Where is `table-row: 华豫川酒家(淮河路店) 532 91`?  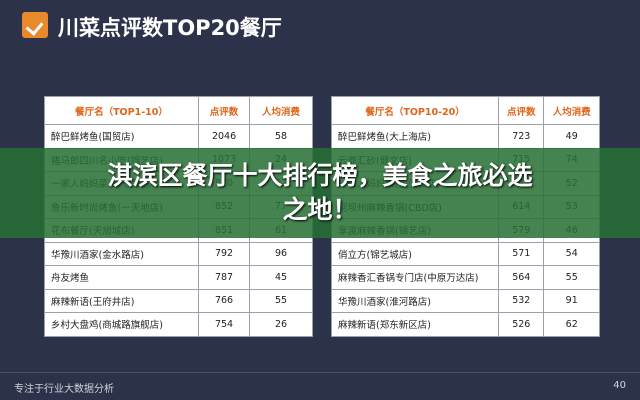
table-row: 华豫川酒家(淮河路店) 532 91 is located at coordinates (465, 300).